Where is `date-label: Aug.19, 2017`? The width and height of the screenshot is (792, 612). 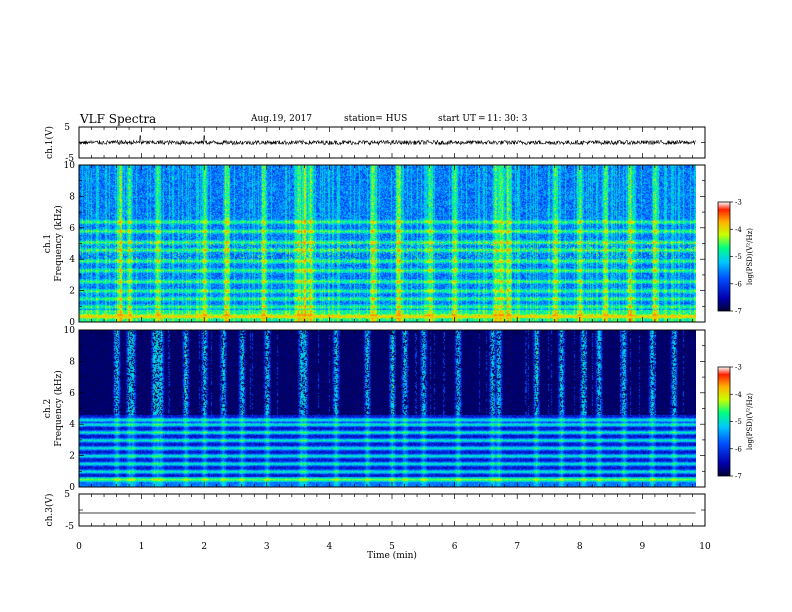 date-label: Aug.19, 2017 is located at coordinates (281, 119).